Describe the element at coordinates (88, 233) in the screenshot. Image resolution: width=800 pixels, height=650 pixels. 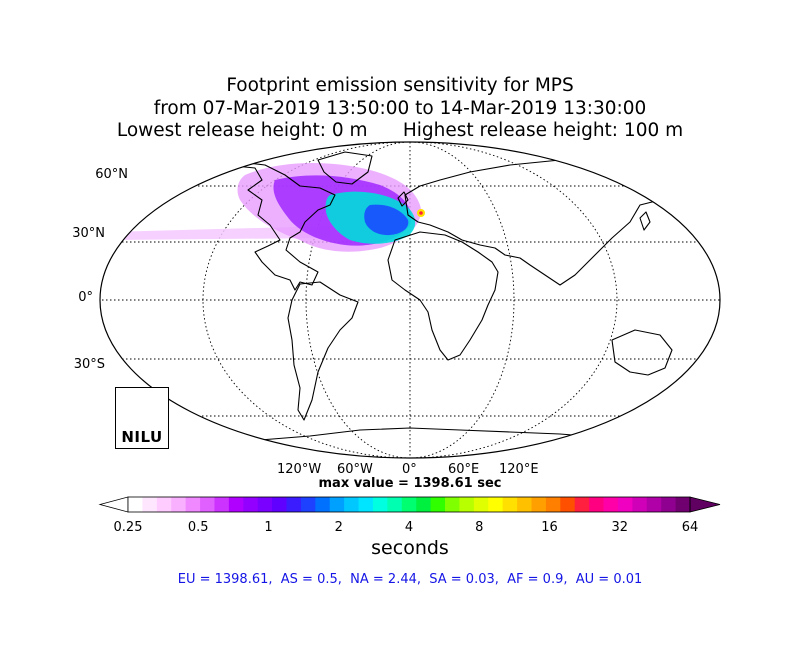
I see `lat-label-30n: 30°N` at that location.